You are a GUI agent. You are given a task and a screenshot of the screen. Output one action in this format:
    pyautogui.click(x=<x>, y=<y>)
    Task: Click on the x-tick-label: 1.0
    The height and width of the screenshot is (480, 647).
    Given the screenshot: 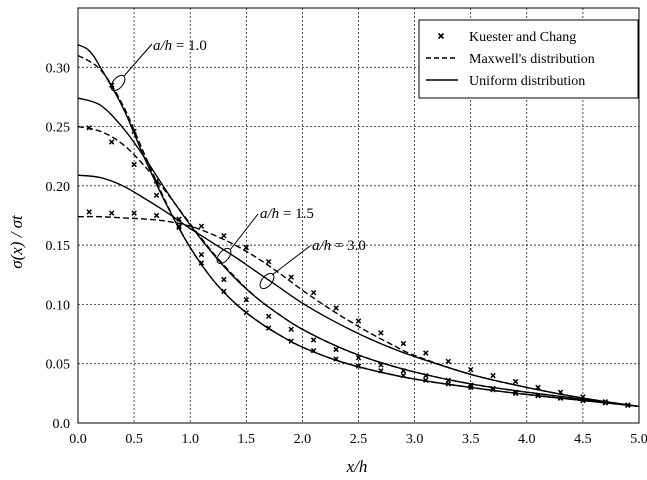 What is the action you would take?
    pyautogui.click(x=190, y=439)
    